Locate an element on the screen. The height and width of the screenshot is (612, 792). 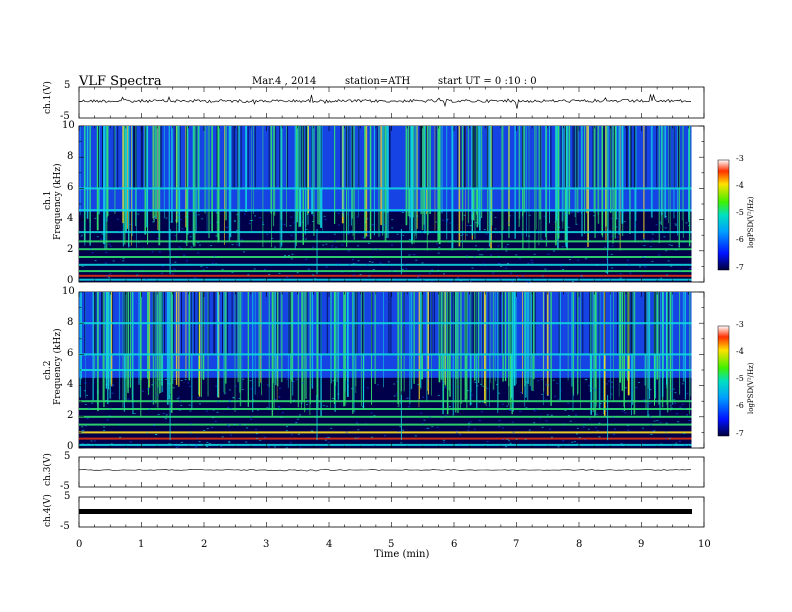
spec2-band-line is located at coordinates (385, 370).